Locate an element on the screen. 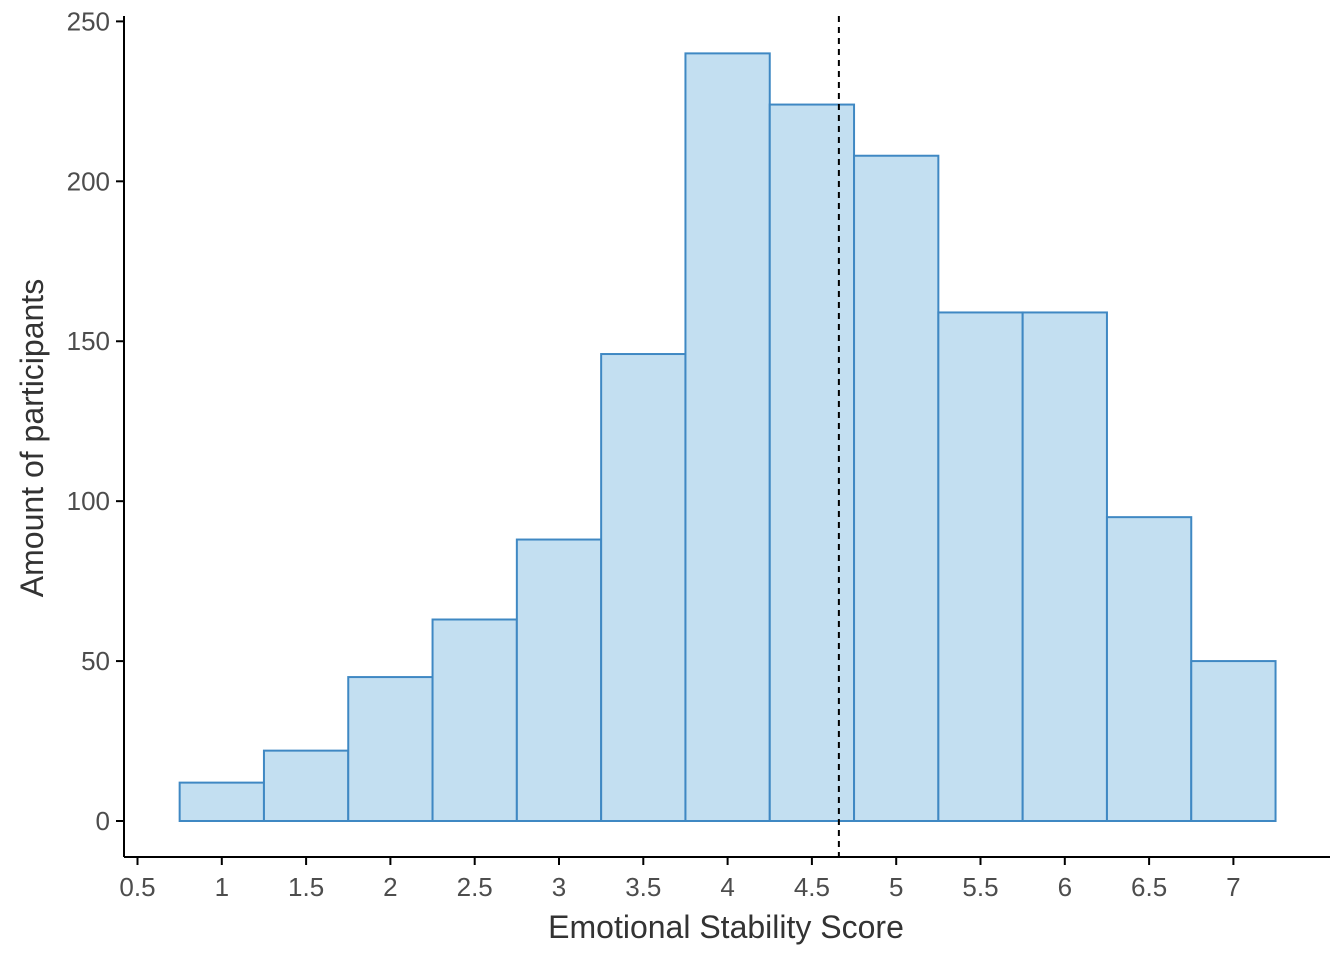 This screenshot has width=1344, height=960. x-tick-label-11: 6 is located at coordinates (1065, 887).